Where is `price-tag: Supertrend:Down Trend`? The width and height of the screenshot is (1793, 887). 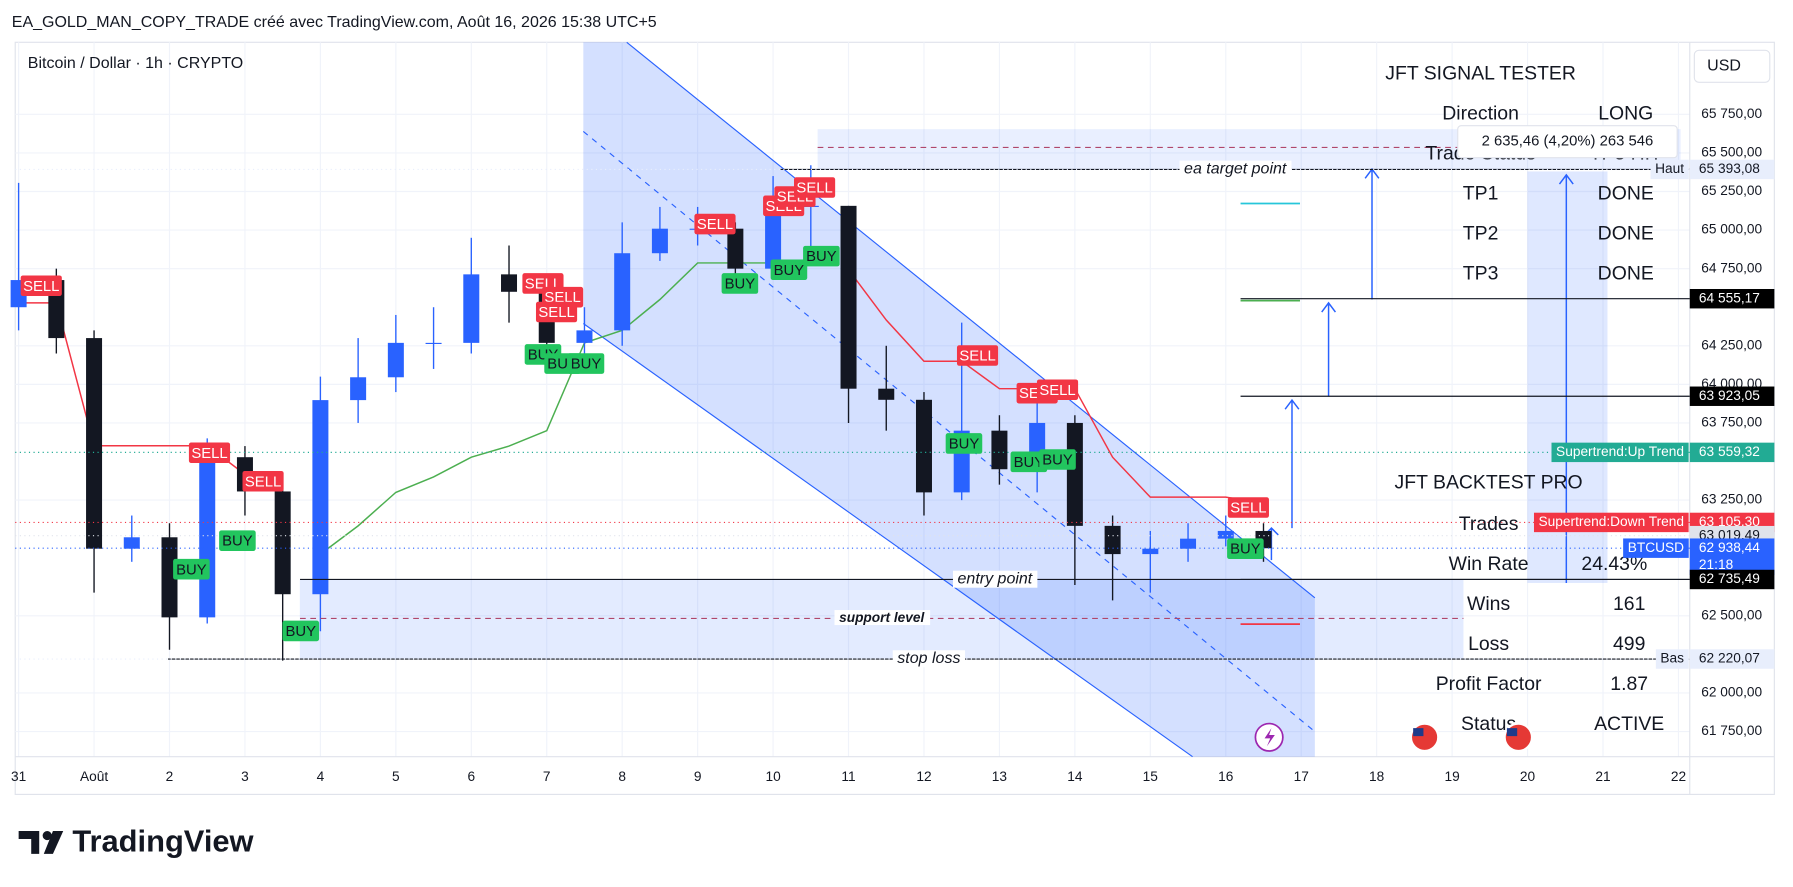 price-tag: Supertrend:Down Trend is located at coordinates (1612, 521).